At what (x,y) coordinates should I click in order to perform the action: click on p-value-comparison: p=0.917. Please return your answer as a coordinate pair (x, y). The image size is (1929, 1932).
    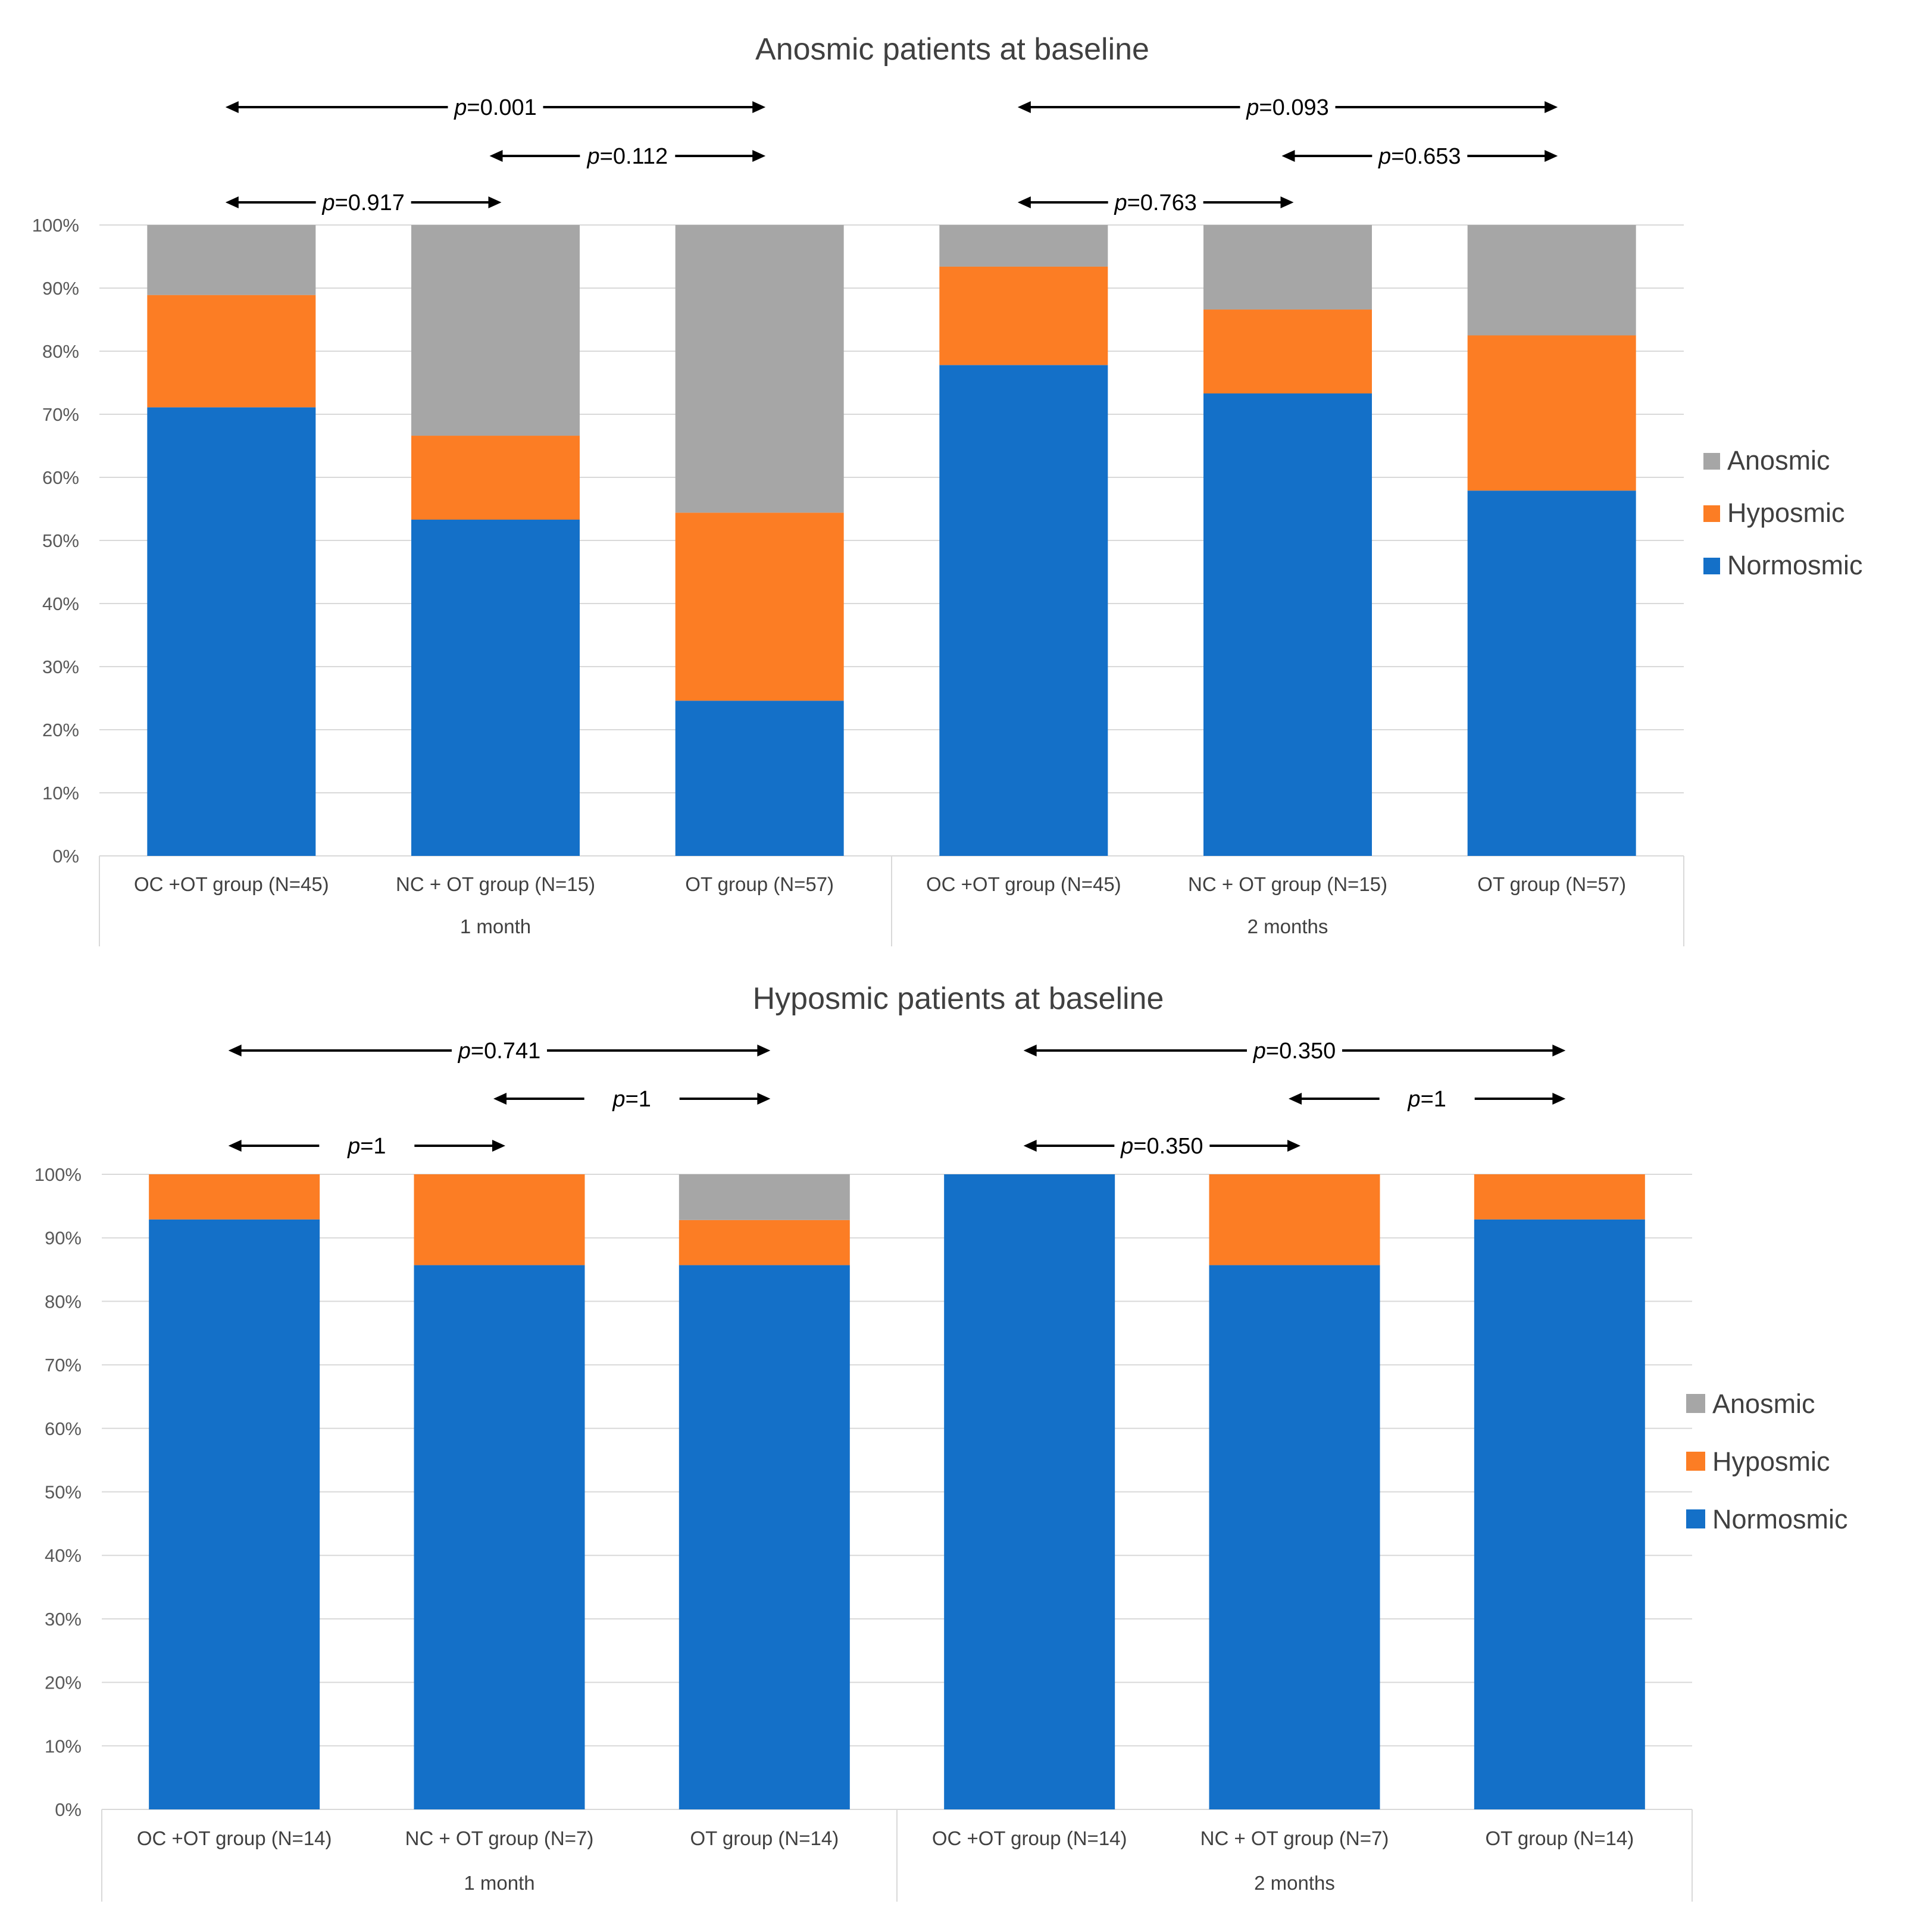
    Looking at the image, I should click on (363, 202).